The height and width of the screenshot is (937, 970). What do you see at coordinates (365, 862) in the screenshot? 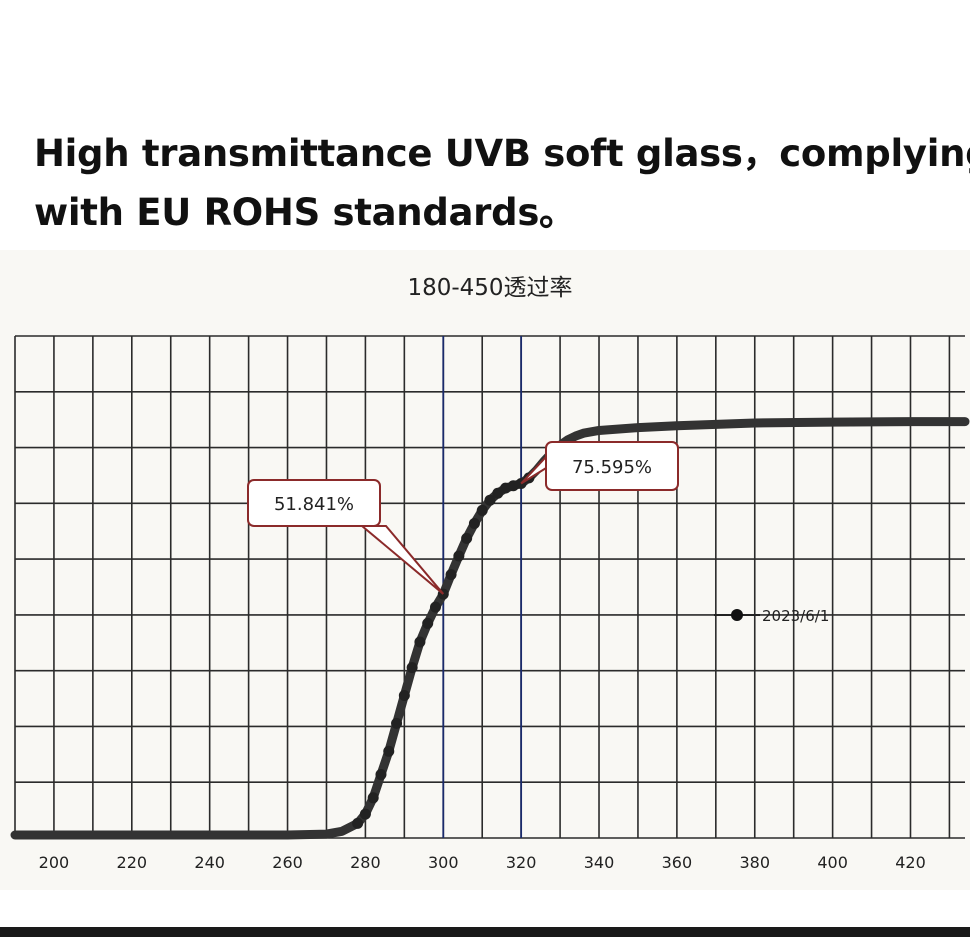
I see `x-tick-label-4: 280` at bounding box center [365, 862].